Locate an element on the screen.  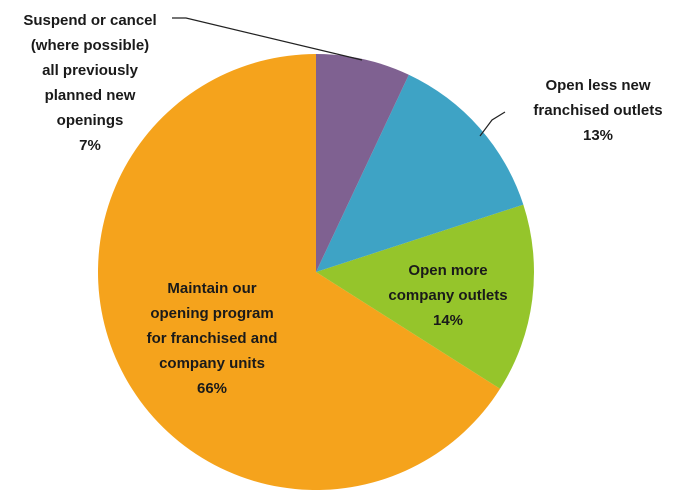
slice-label: Open less new franchised outlets 13% is located at coordinates (597, 110).